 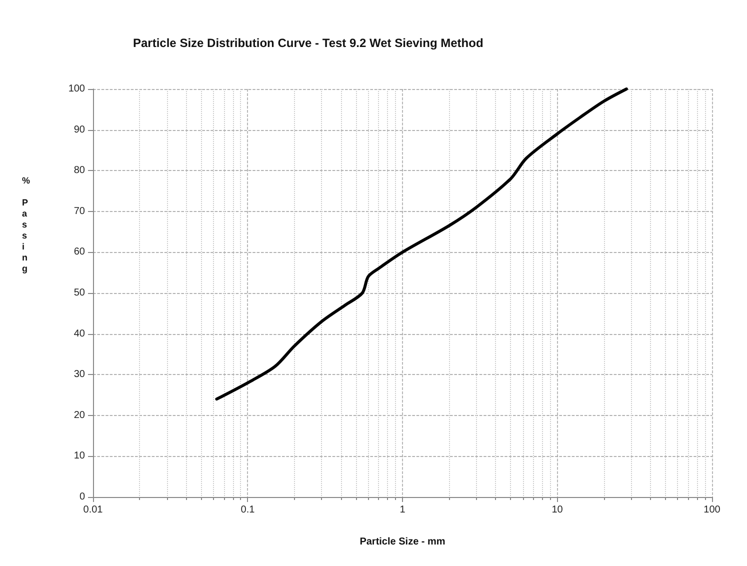 I want to click on y-tick-label: 30, so click(x=80, y=374).